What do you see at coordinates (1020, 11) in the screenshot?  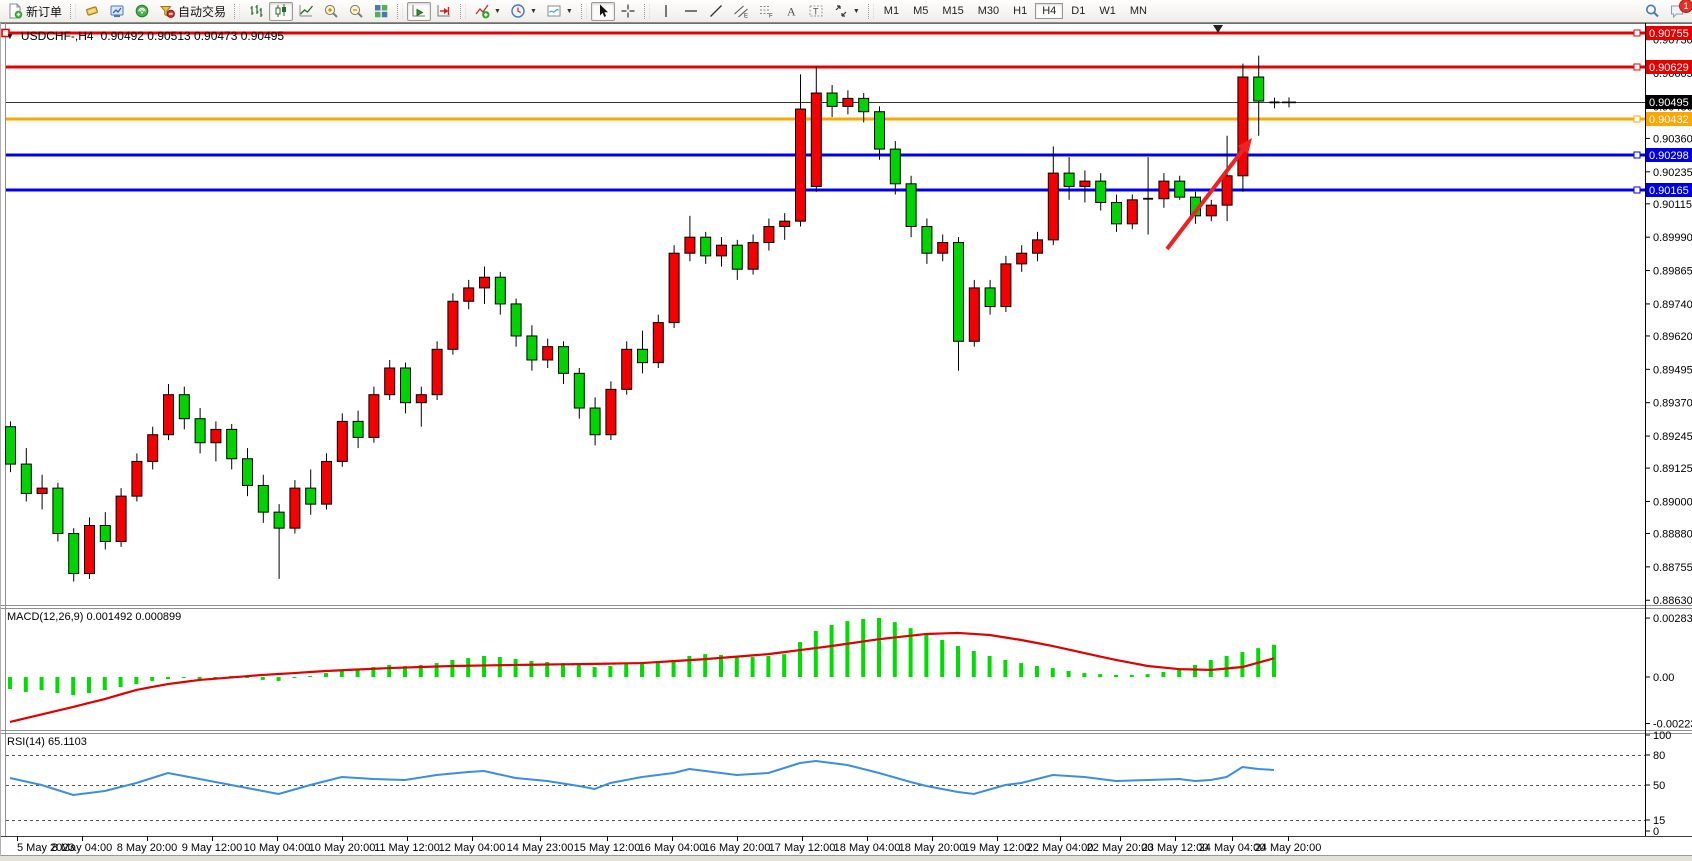 I see `timeframe-h1-button: H1` at bounding box center [1020, 11].